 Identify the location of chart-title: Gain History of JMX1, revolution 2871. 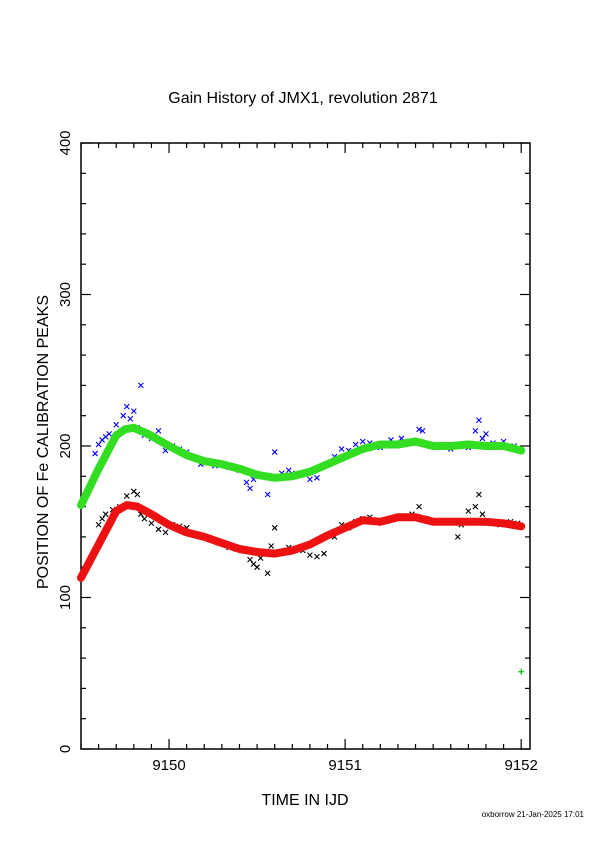
(303, 98).